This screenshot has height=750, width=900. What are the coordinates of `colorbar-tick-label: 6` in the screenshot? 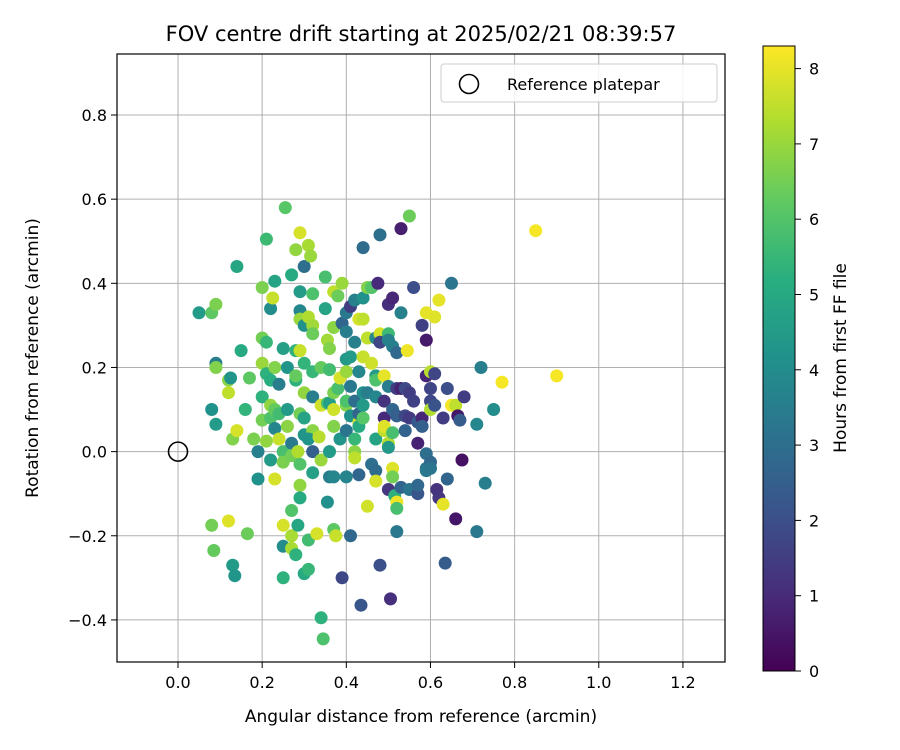 It's located at (814, 219).